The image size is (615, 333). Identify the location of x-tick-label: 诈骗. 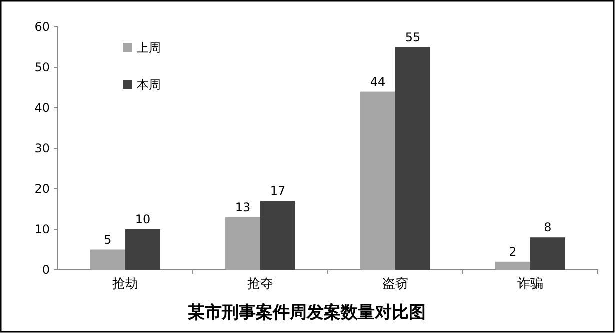
(531, 284).